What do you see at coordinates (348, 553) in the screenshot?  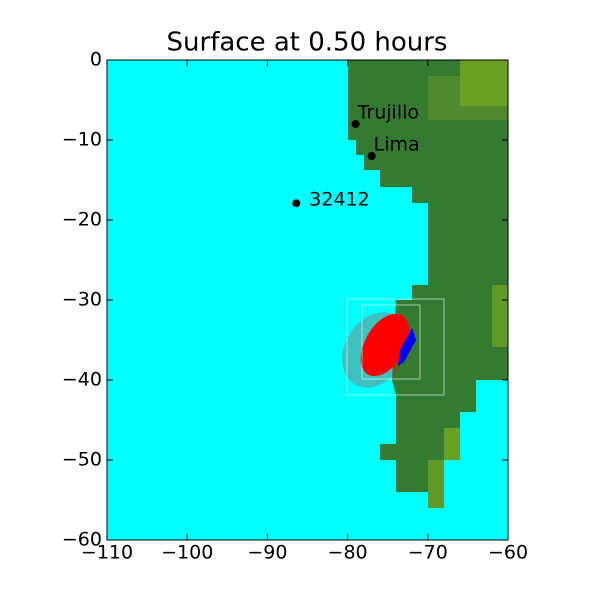 I see `x-tick-label: −80` at bounding box center [348, 553].